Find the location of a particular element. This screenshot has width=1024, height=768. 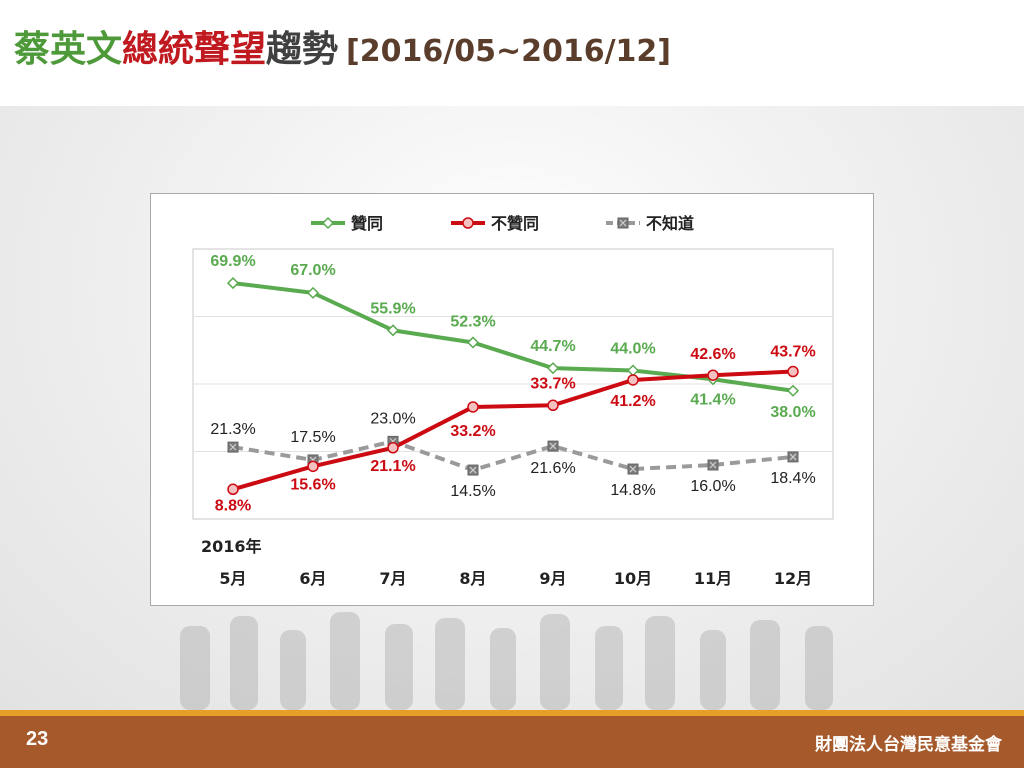

data-point-2-7-cross is located at coordinates (793, 457).